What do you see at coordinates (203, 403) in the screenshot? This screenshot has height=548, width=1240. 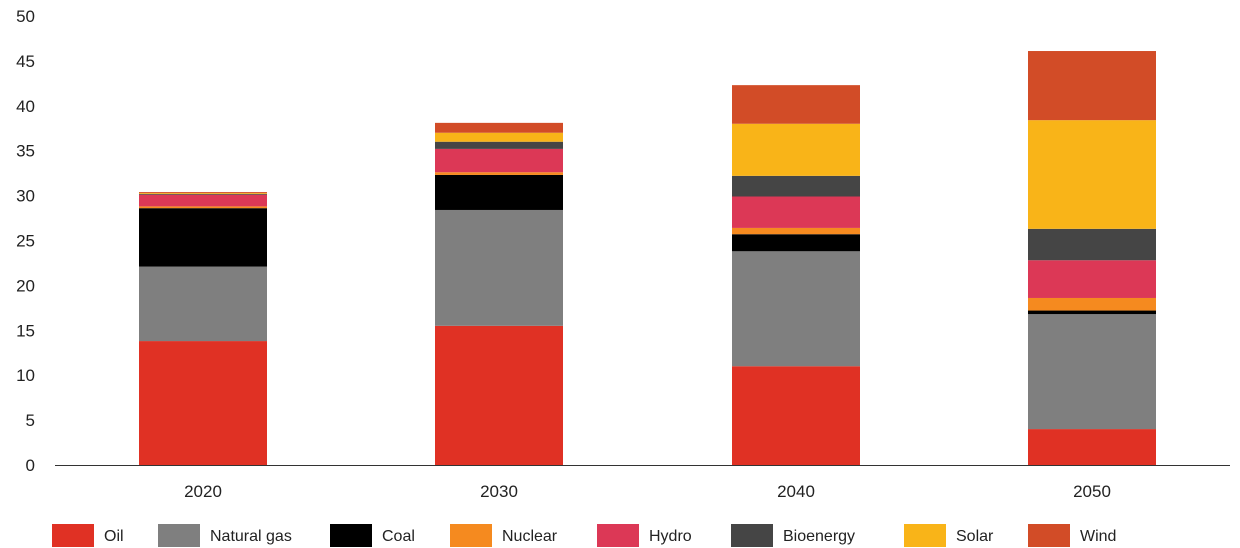 I see `bar-segment-oil-2020` at bounding box center [203, 403].